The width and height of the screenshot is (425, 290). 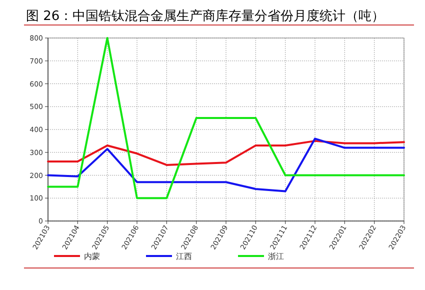 What do you see at coordinates (92, 256) in the screenshot?
I see `legend-label: 内蒙` at bounding box center [92, 256].